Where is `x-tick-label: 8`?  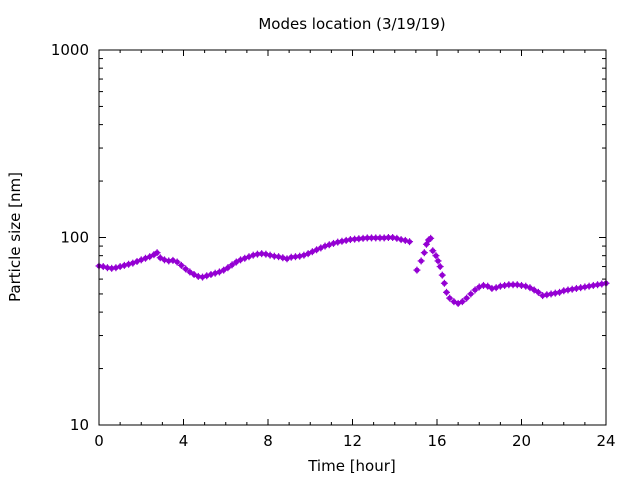
x-tick-label: 8 is located at coordinates (268, 441).